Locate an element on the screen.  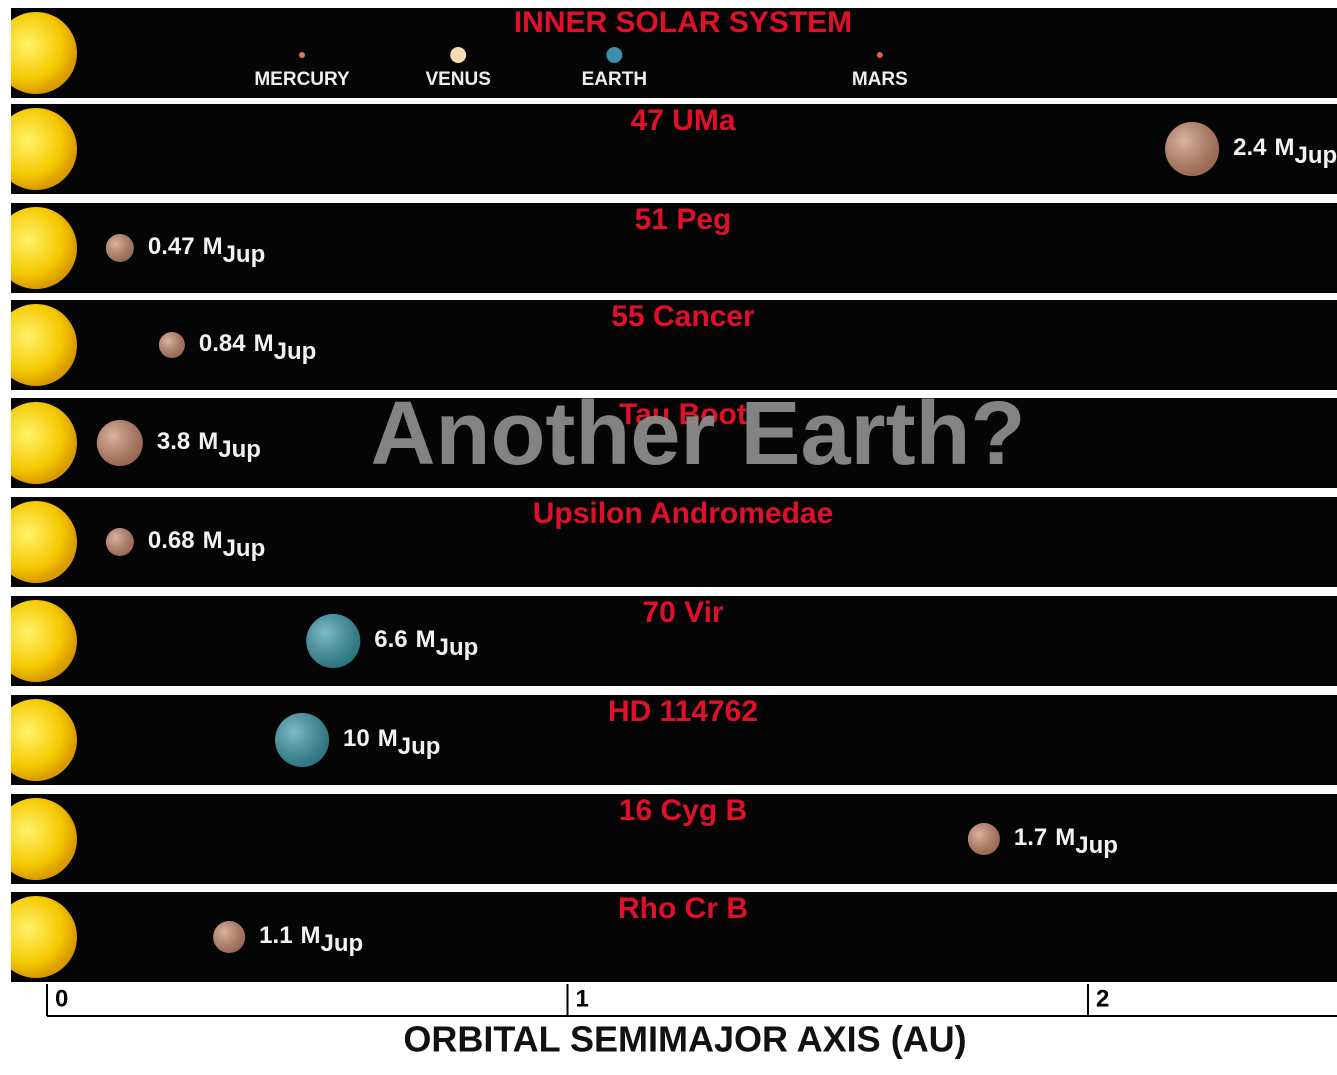
system-name: Tau Boot is located at coordinates (683, 414).